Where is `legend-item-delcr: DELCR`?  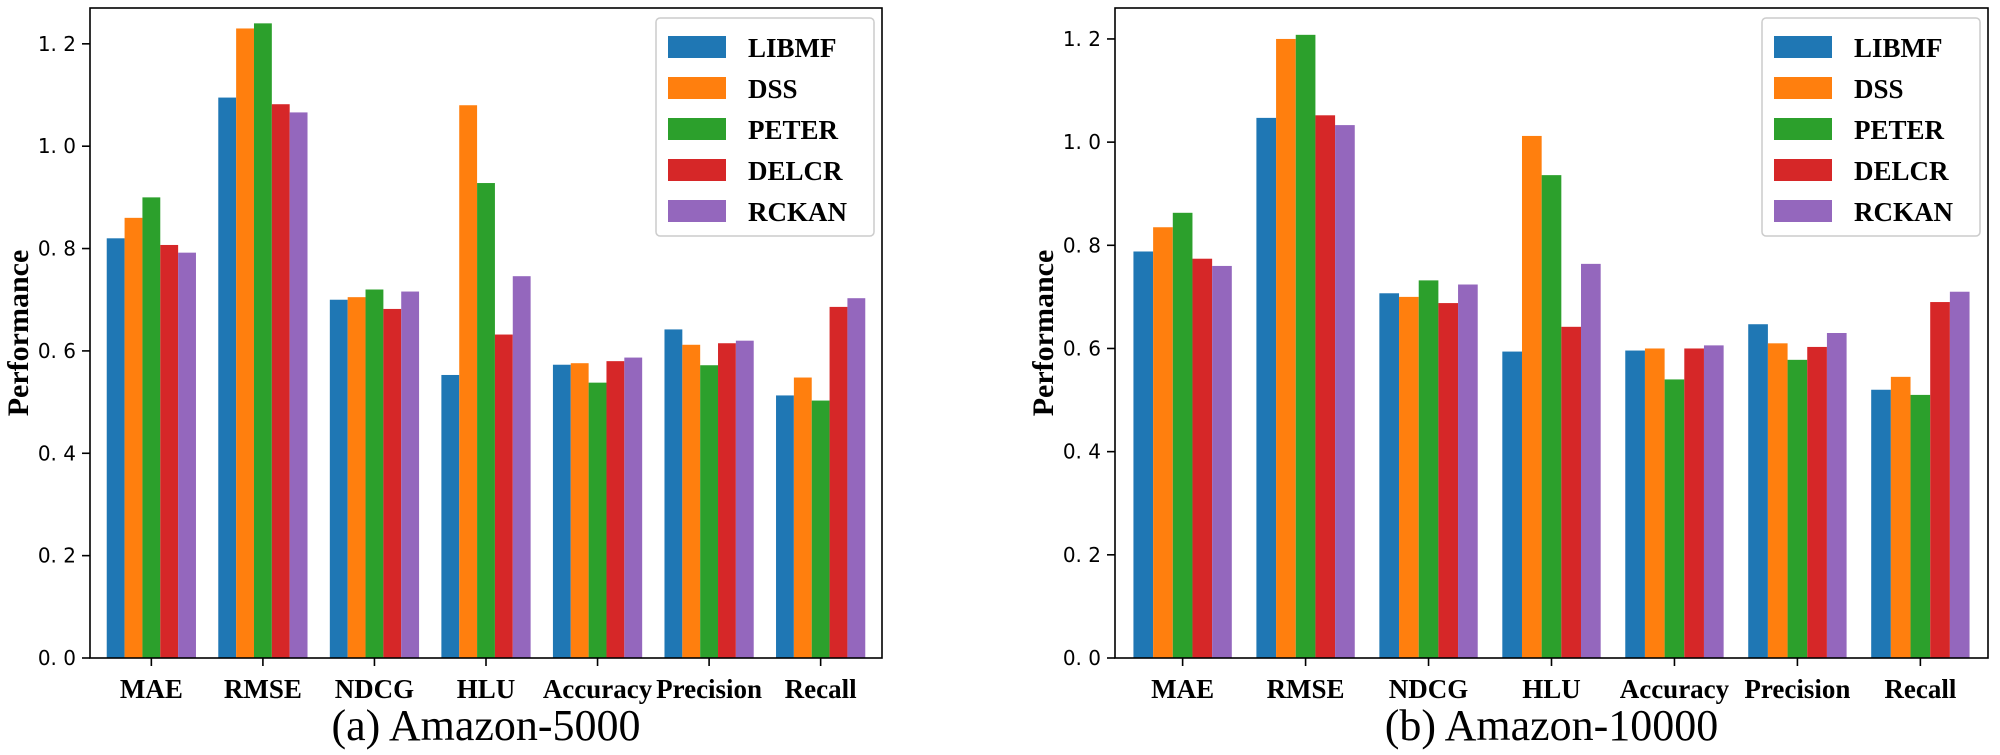
legend-item-delcr: DELCR is located at coordinates (1861, 171).